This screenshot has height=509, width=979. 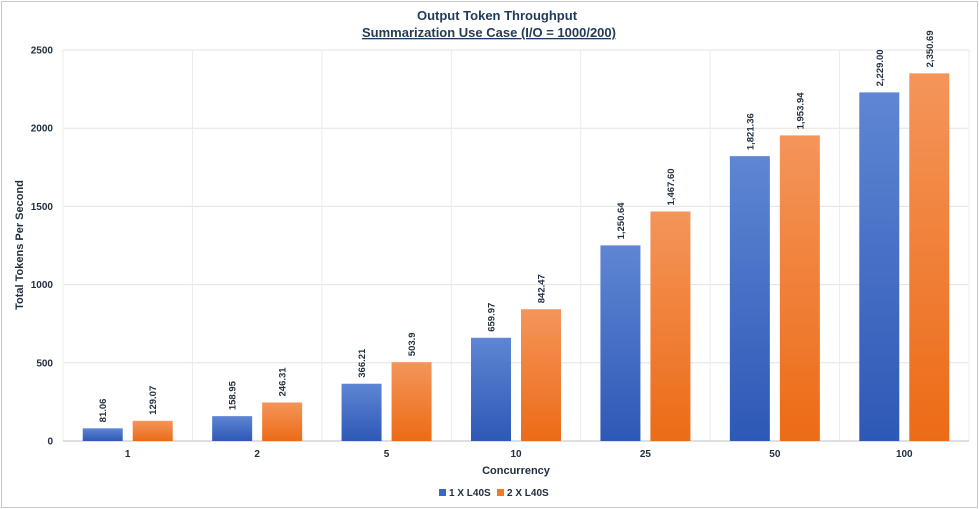 I want to click on x-tick-label: 2, so click(x=257, y=454).